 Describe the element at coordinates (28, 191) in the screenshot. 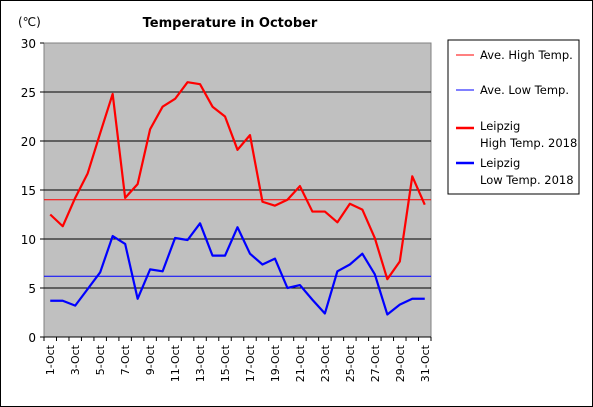

I see `y-tick-label: 15` at that location.